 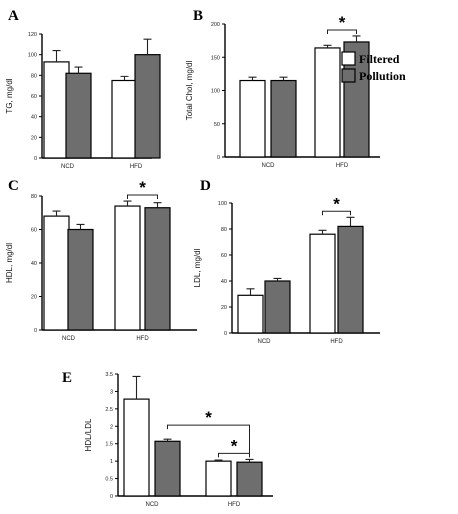 I want to click on x-tick-label-c: NCD, so click(x=69, y=339).